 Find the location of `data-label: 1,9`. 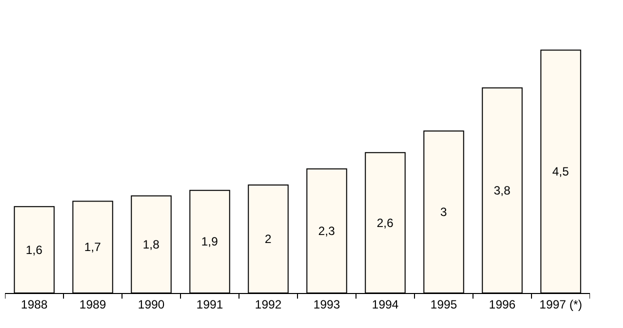

data-label: 1,9 is located at coordinates (209, 241).